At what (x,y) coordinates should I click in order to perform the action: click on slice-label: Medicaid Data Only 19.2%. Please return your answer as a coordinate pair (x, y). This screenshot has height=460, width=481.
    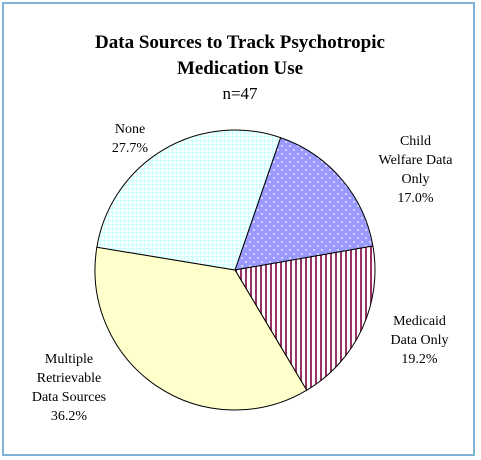
    Looking at the image, I should click on (419, 340).